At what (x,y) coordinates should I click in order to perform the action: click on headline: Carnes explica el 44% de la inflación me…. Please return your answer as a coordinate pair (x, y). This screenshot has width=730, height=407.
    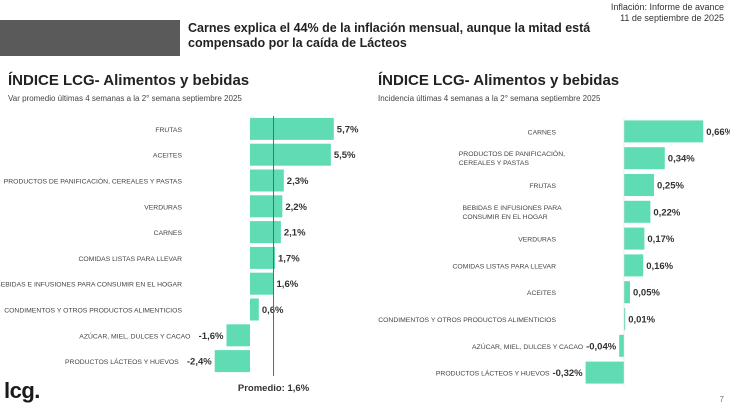
    Looking at the image, I should click on (389, 35).